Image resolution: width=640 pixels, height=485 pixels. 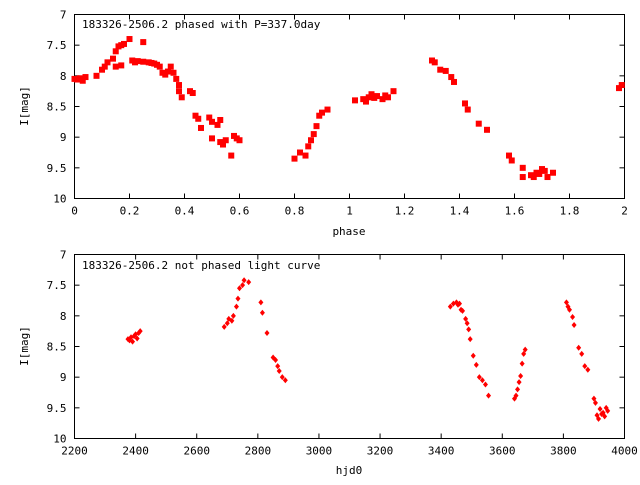 I want to click on unphased-y-tick-labels: 7 7.5 8 8.5 9 9.5 10, so click(x=57, y=347).